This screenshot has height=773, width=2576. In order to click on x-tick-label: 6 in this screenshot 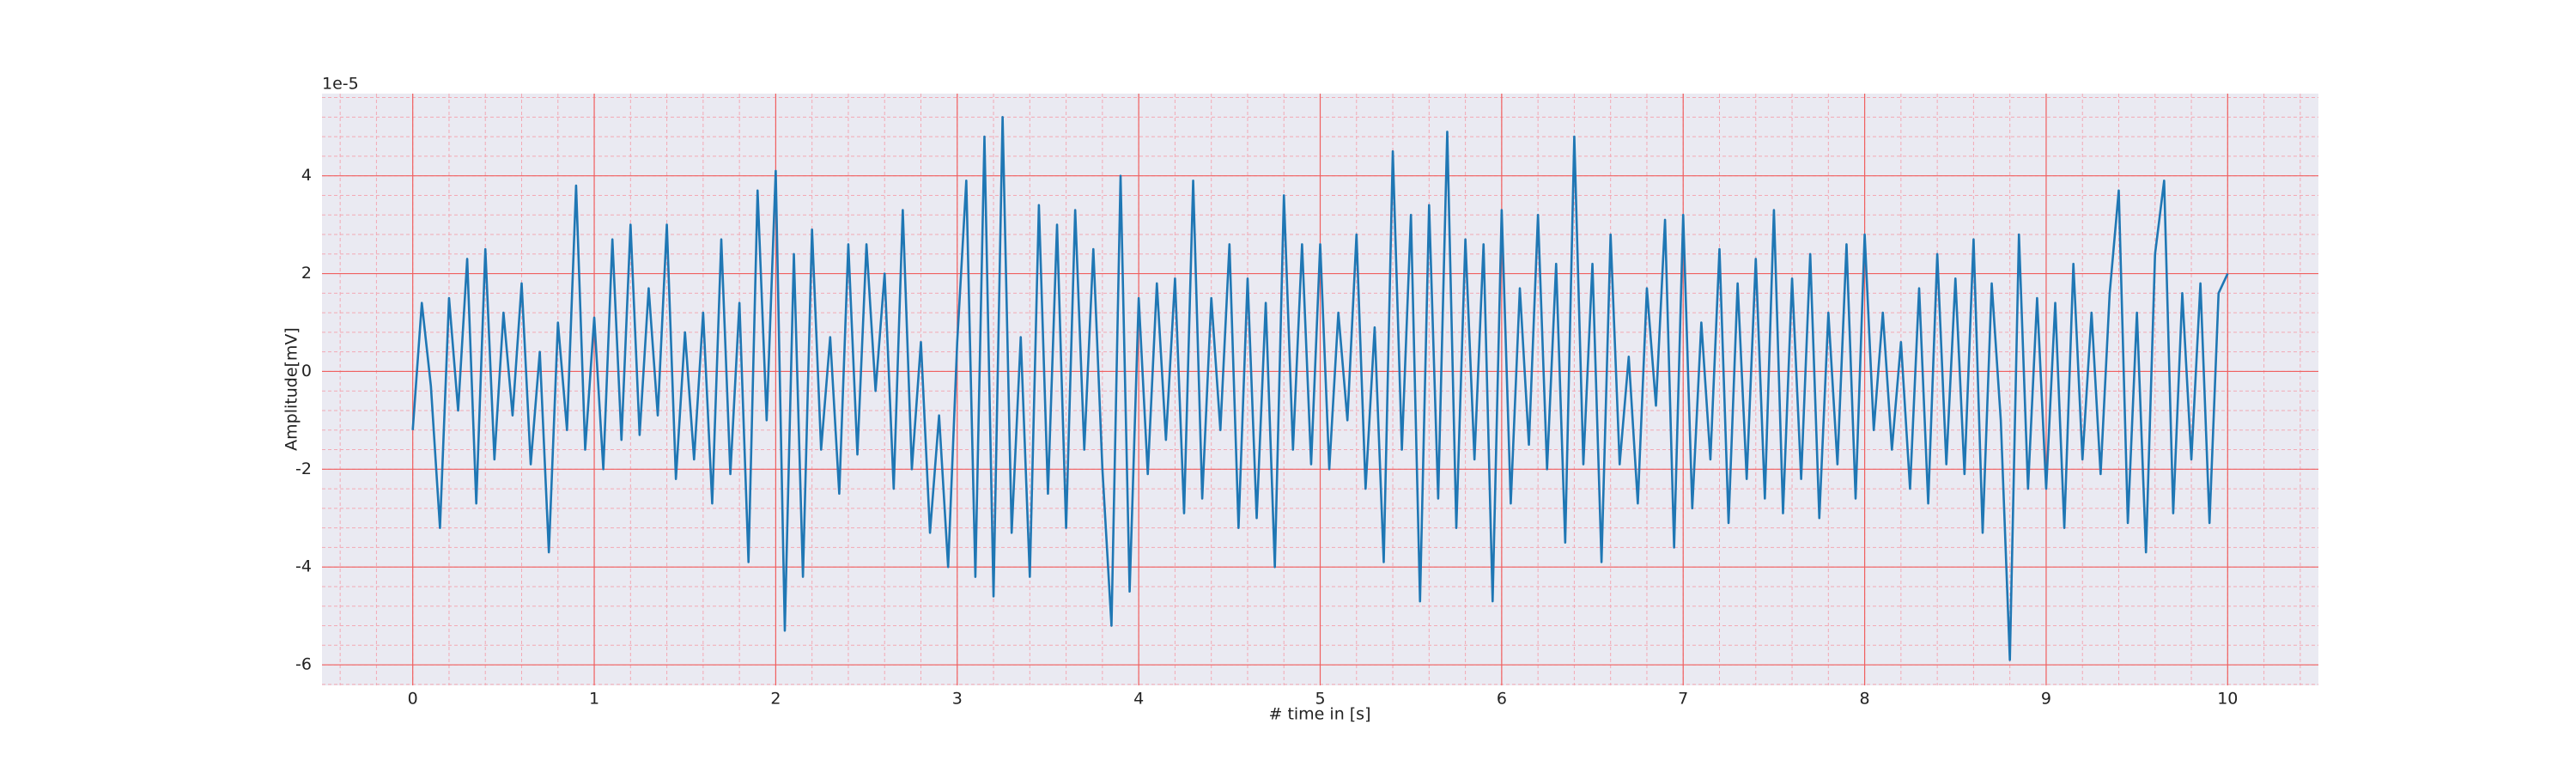, I will do `click(1502, 699)`.